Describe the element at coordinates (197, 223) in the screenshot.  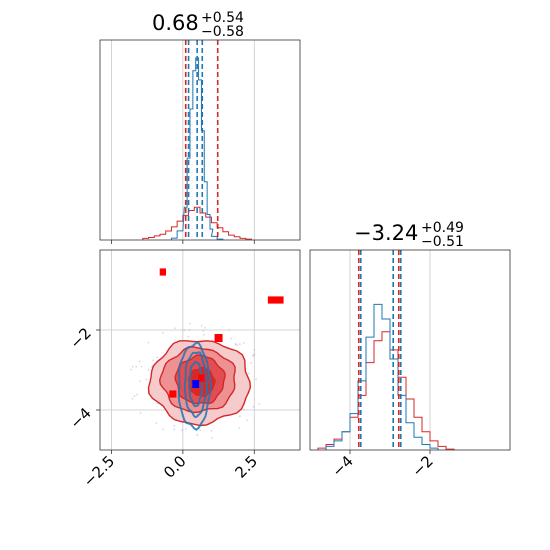
I see `top-hist-red` at that location.